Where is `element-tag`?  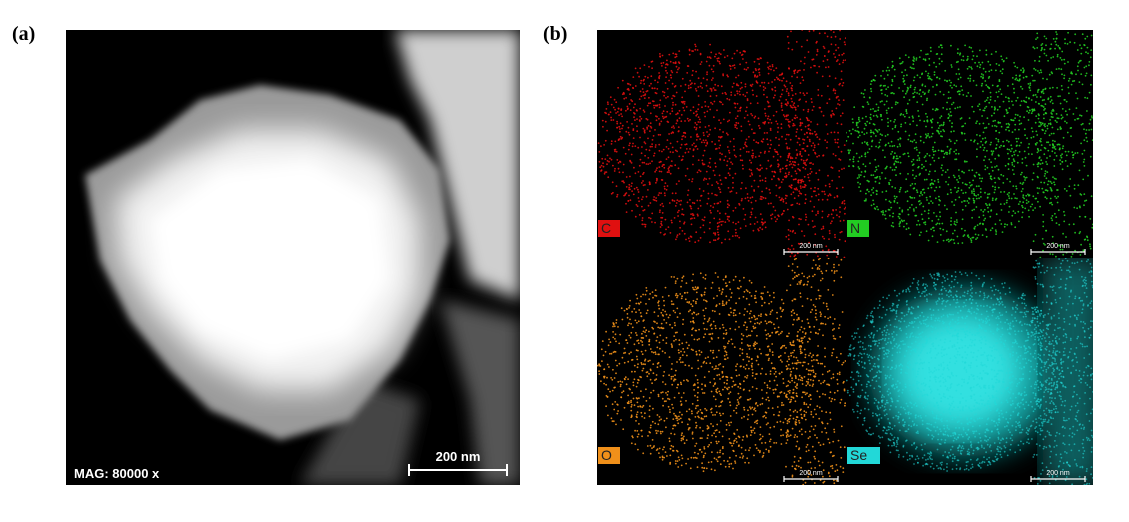 element-tag is located at coordinates (858, 228).